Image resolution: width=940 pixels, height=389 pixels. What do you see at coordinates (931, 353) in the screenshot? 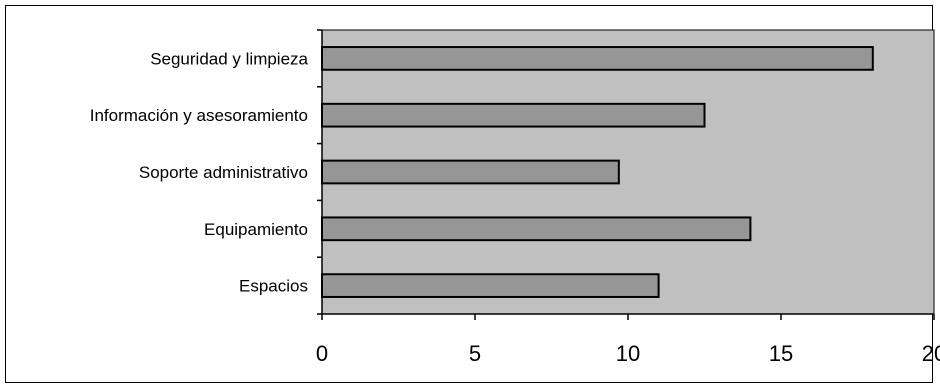
I see `x-tick-label: 20` at bounding box center [931, 353].